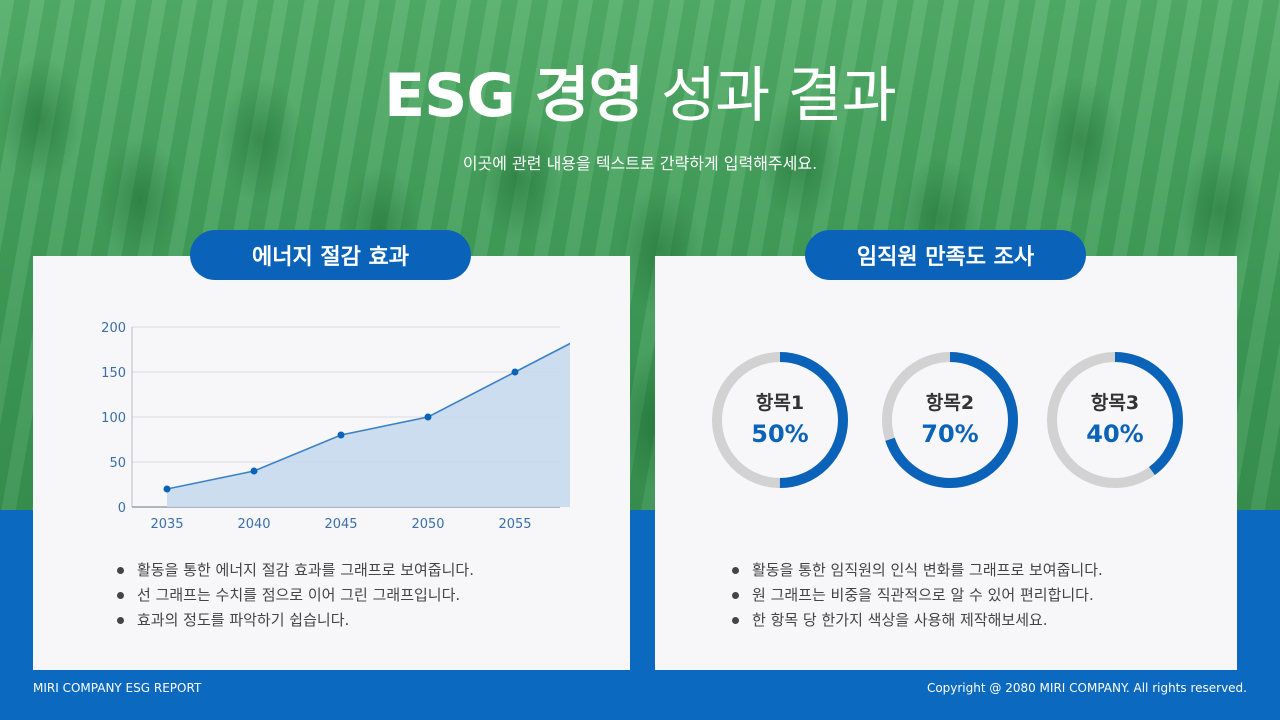  Describe the element at coordinates (514, 524) in the screenshot. I see `x-tick-label: 2055` at that location.